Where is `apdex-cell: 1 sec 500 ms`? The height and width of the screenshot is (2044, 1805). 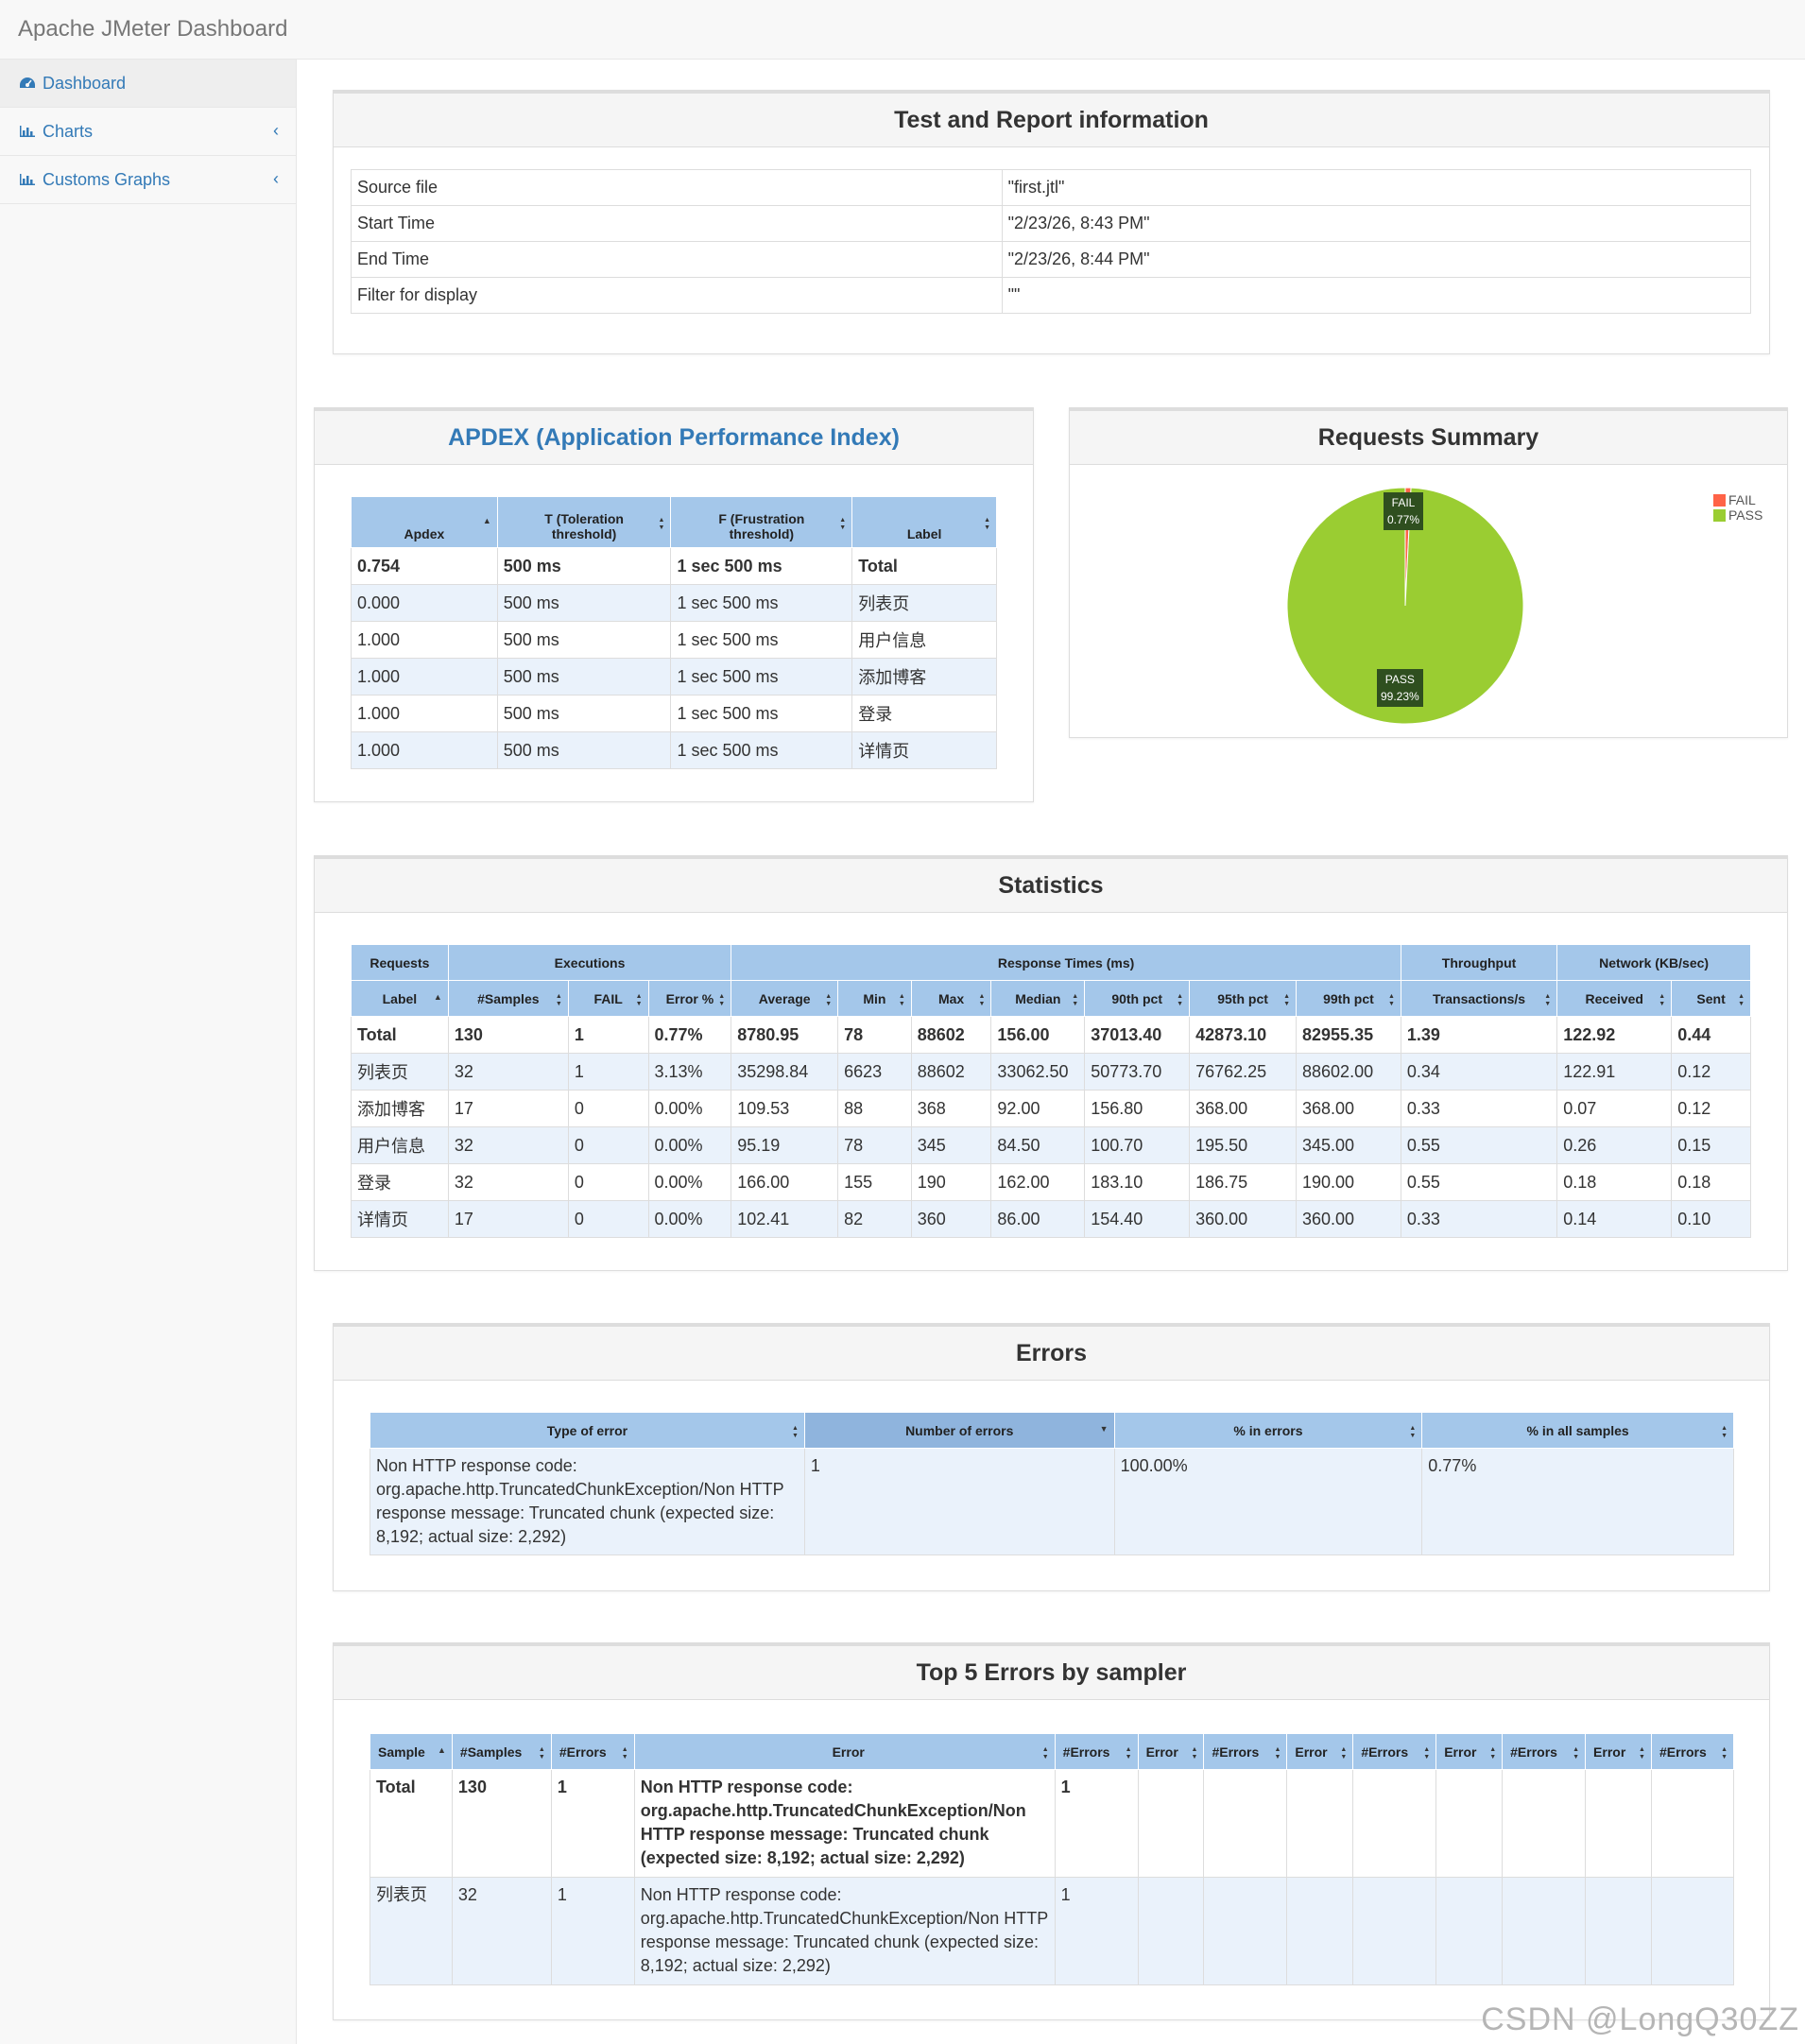 apdex-cell: 1 sec 500 ms is located at coordinates (761, 640).